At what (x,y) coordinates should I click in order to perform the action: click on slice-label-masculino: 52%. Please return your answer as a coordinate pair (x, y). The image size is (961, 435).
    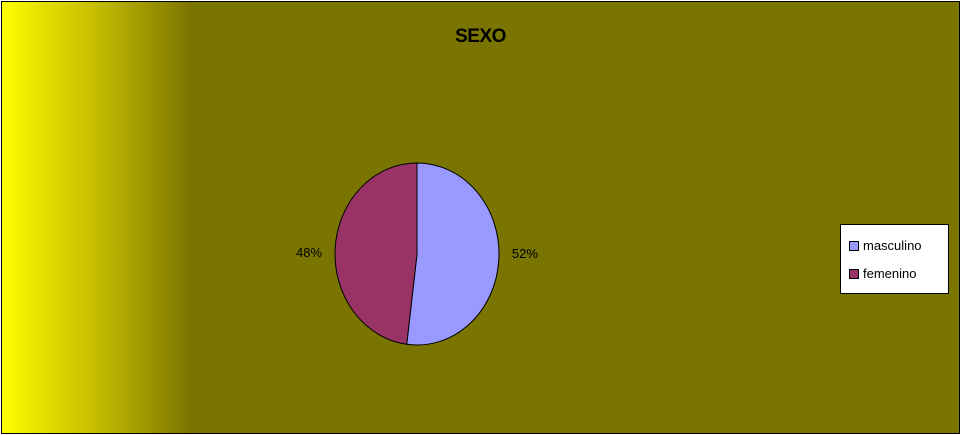
    Looking at the image, I should click on (525, 253).